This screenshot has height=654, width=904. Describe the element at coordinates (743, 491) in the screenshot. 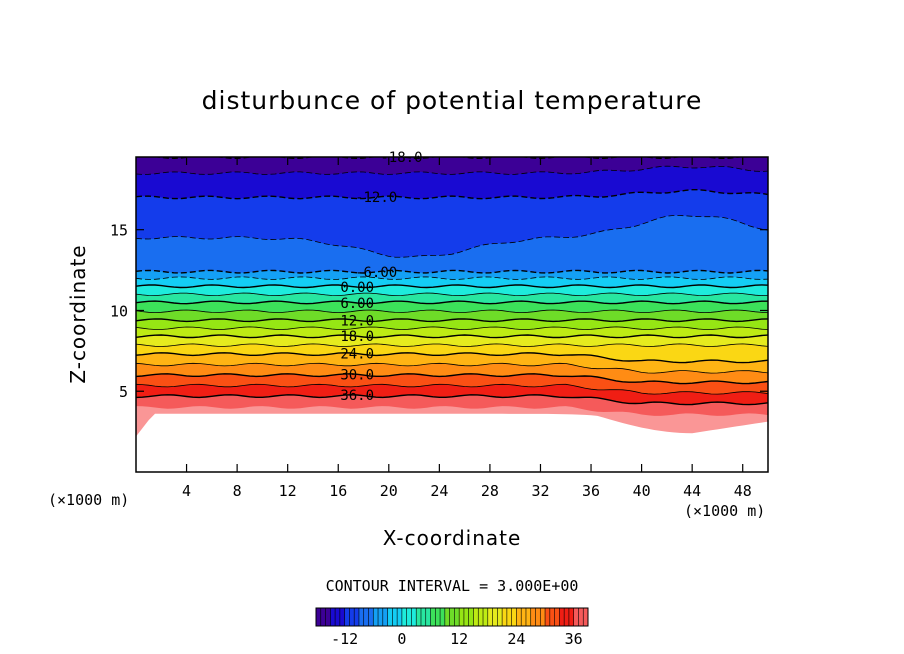

I see `x-tick-label-48: 48` at that location.